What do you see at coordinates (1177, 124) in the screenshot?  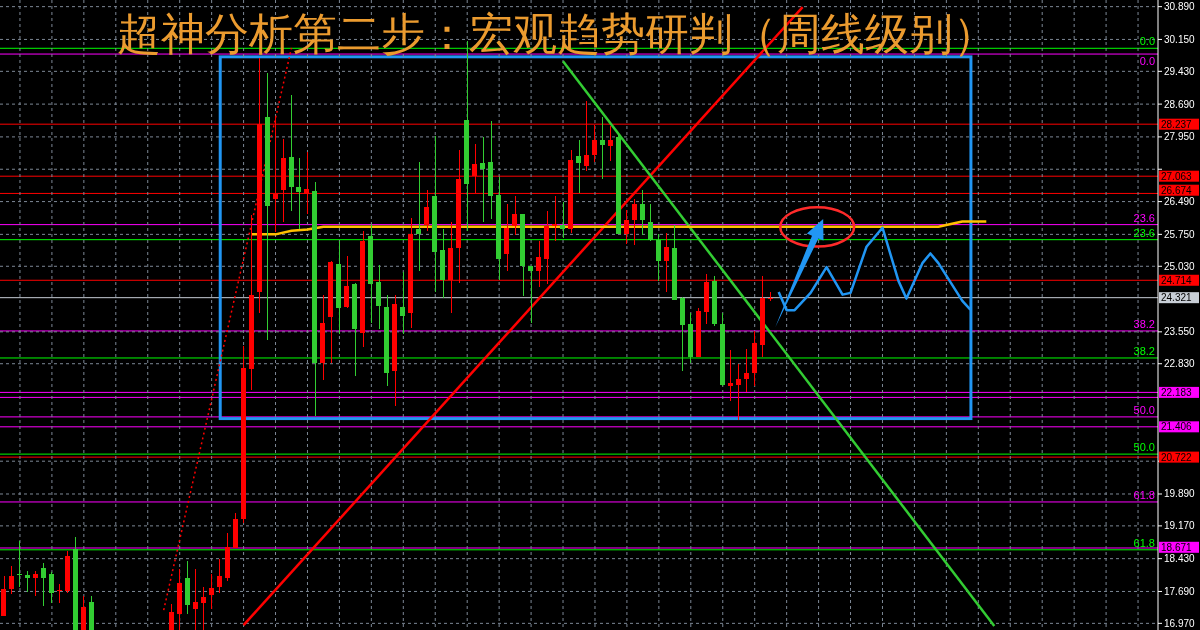 I see `ref-line-label: 28.237` at bounding box center [1177, 124].